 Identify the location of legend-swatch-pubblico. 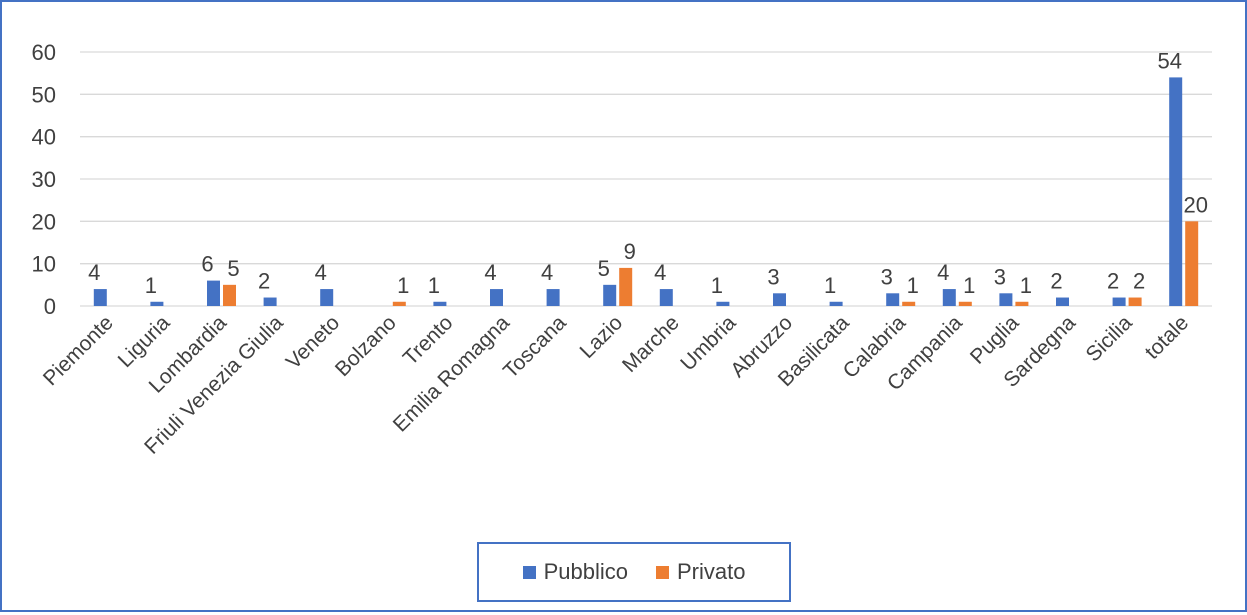
(529, 572).